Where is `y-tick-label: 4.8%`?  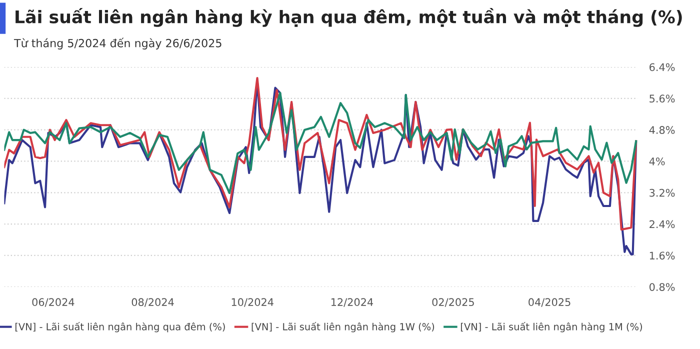 y-tick-label: 4.8% is located at coordinates (662, 130).